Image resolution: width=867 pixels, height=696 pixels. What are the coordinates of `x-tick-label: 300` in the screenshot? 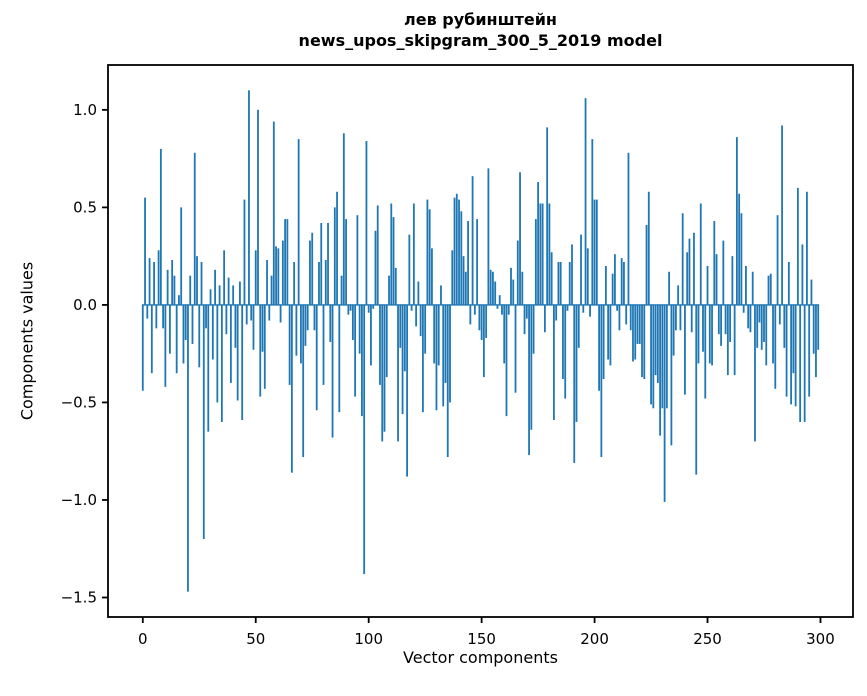 It's located at (820, 639).